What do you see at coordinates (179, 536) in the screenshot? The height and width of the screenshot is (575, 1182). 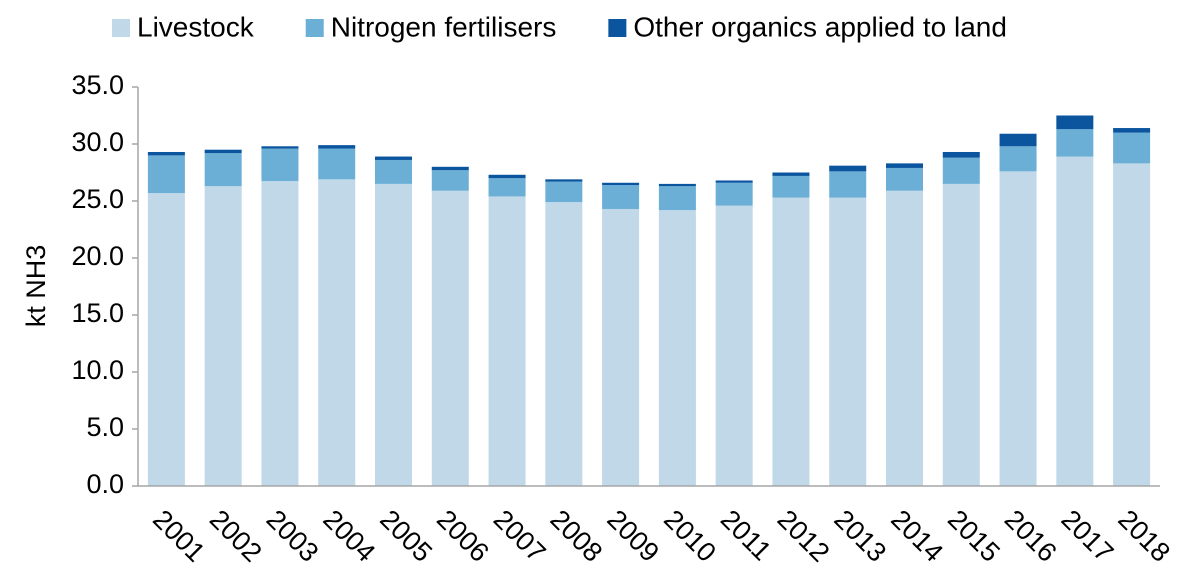 I see `x-tick-label: 2001` at bounding box center [179, 536].